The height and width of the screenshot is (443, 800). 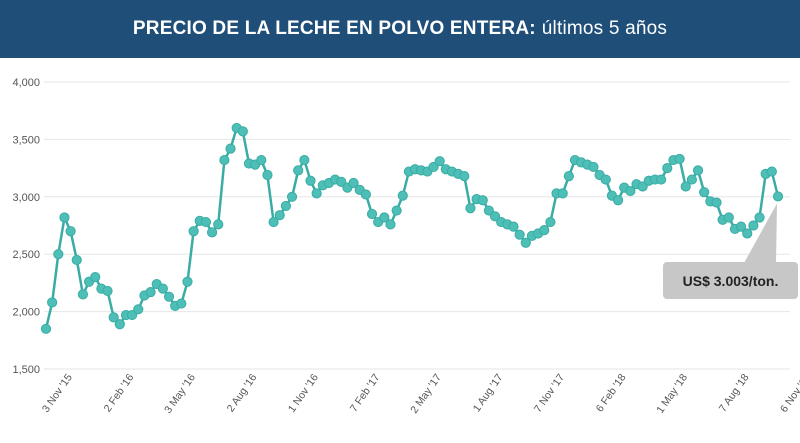 What do you see at coordinates (180, 394) in the screenshot?
I see `x-tick-label: 3 May '16` at bounding box center [180, 394].